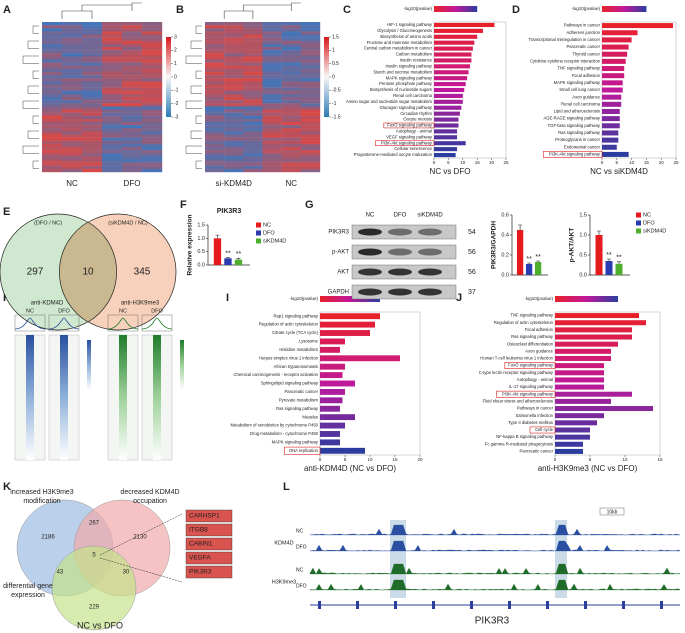 The height and width of the screenshot is (633, 685). Describe the element at coordinates (94, 608) in the screenshot. I see `count: 229` at that location.